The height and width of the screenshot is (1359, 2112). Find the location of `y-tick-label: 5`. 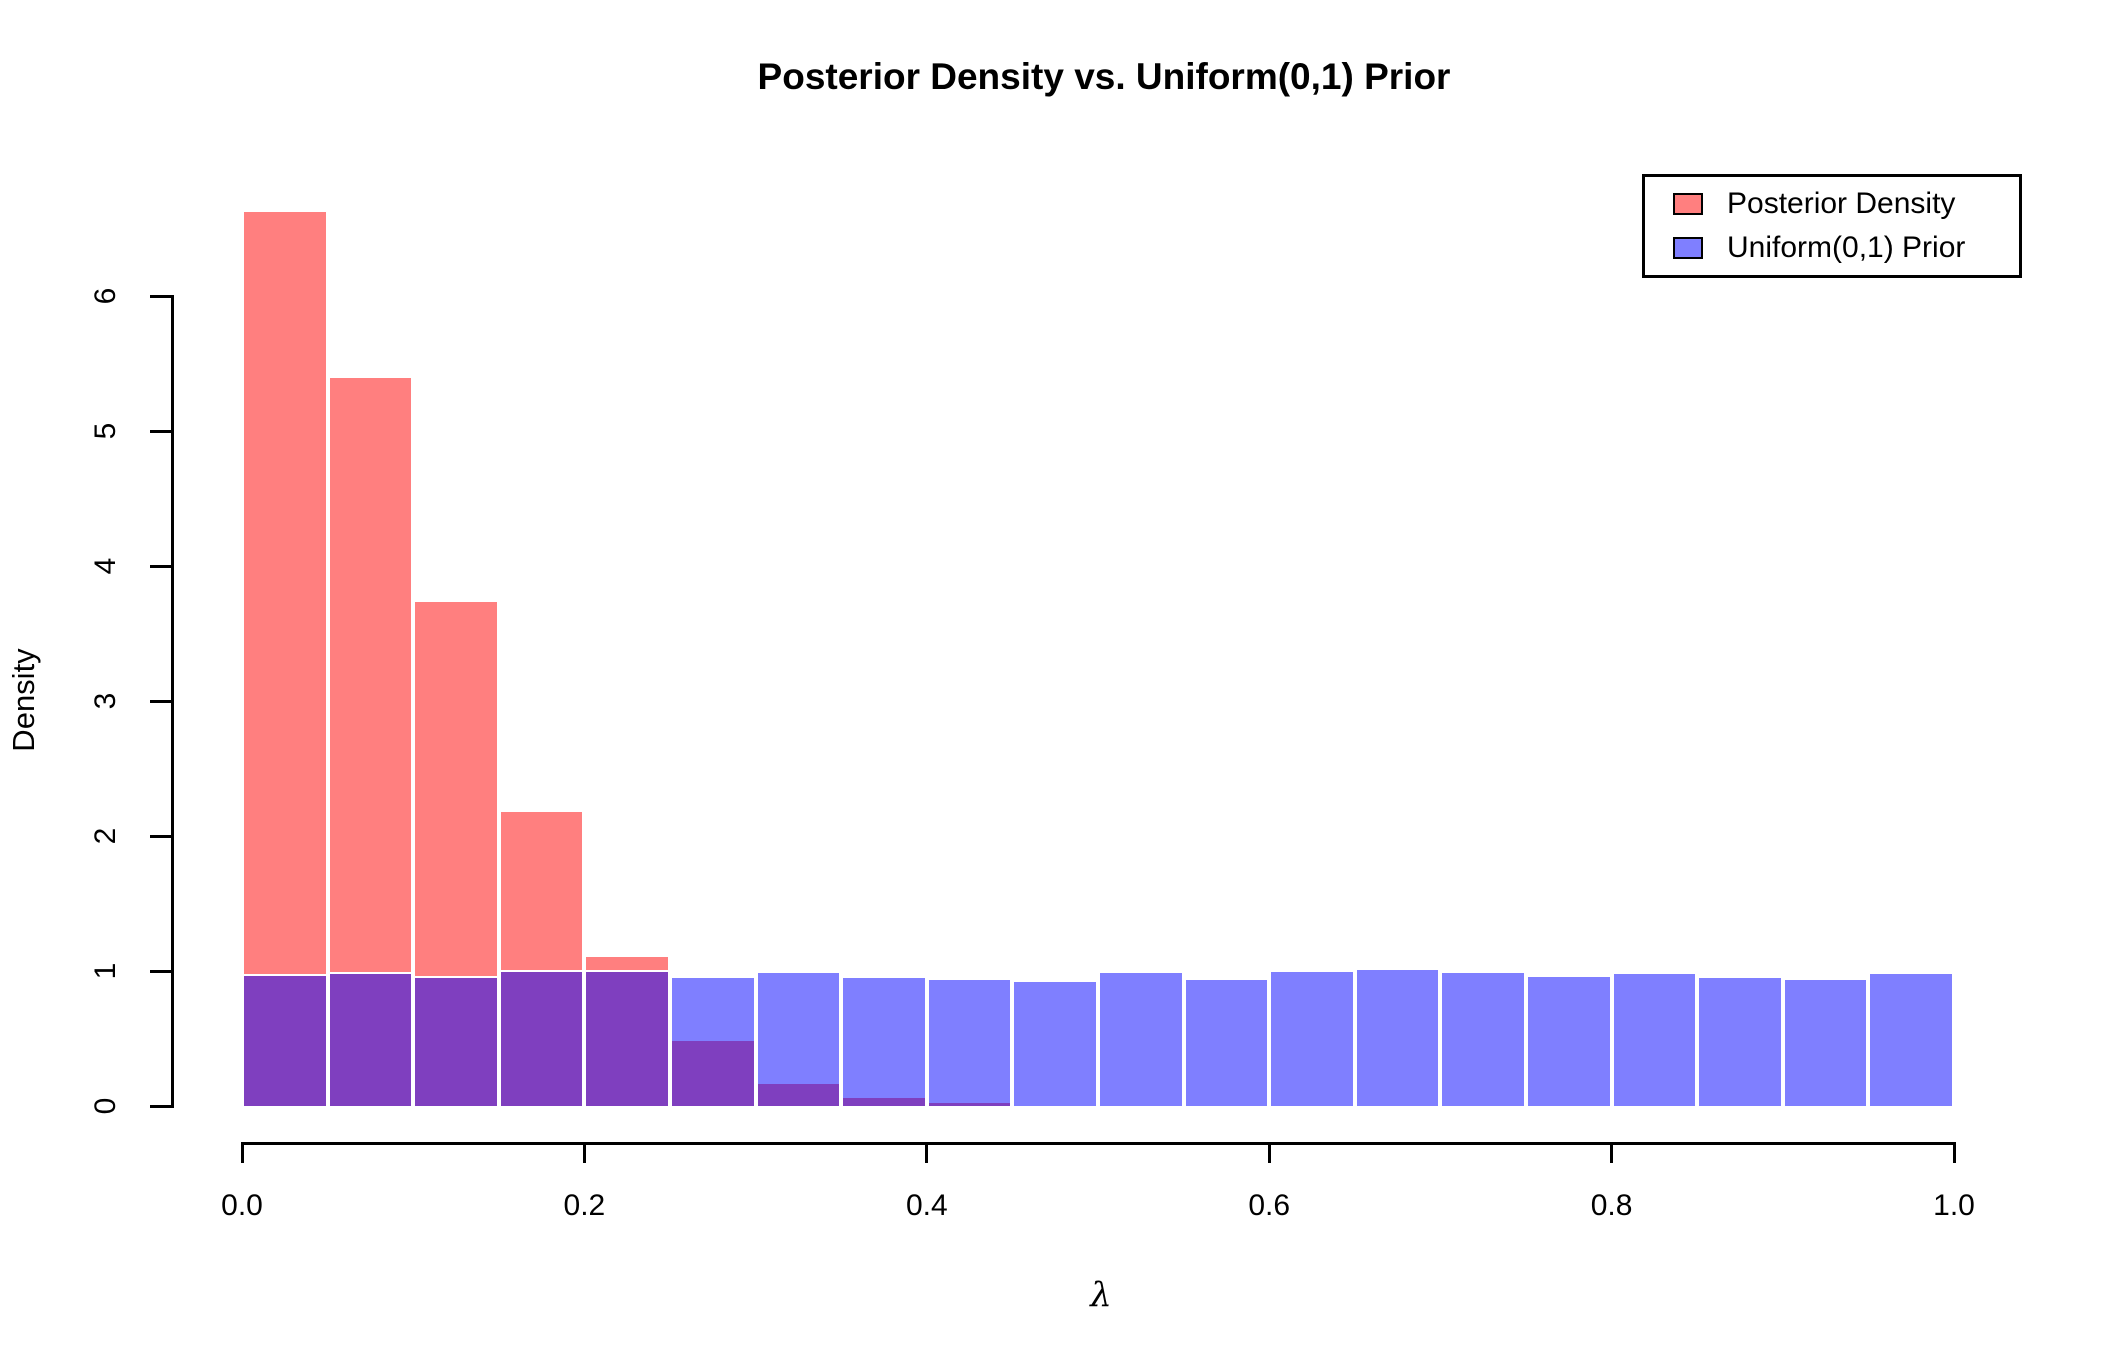

y-tick-label: 5 is located at coordinates (105, 431).